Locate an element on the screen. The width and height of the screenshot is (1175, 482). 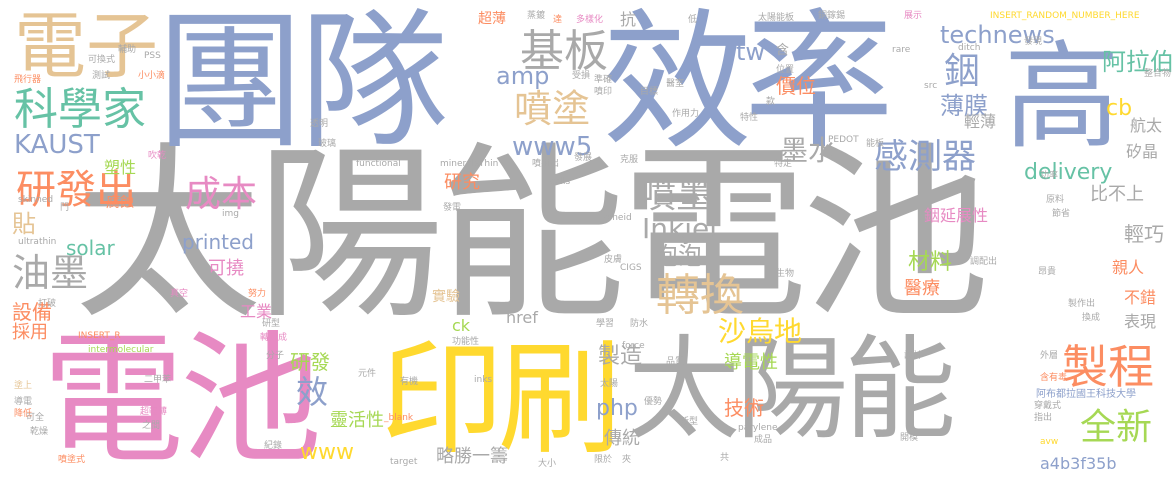
word-small: 調配出 is located at coordinates (984, 262).